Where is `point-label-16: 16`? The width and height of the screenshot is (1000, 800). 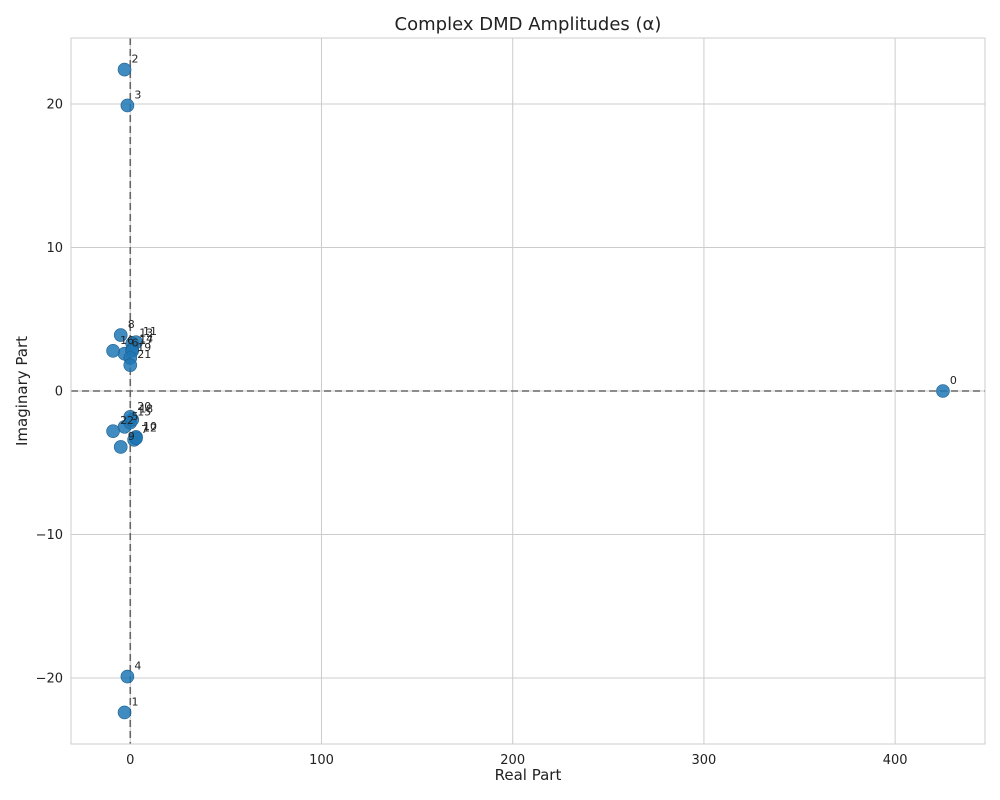 point-label-16: 16 is located at coordinates (127, 340).